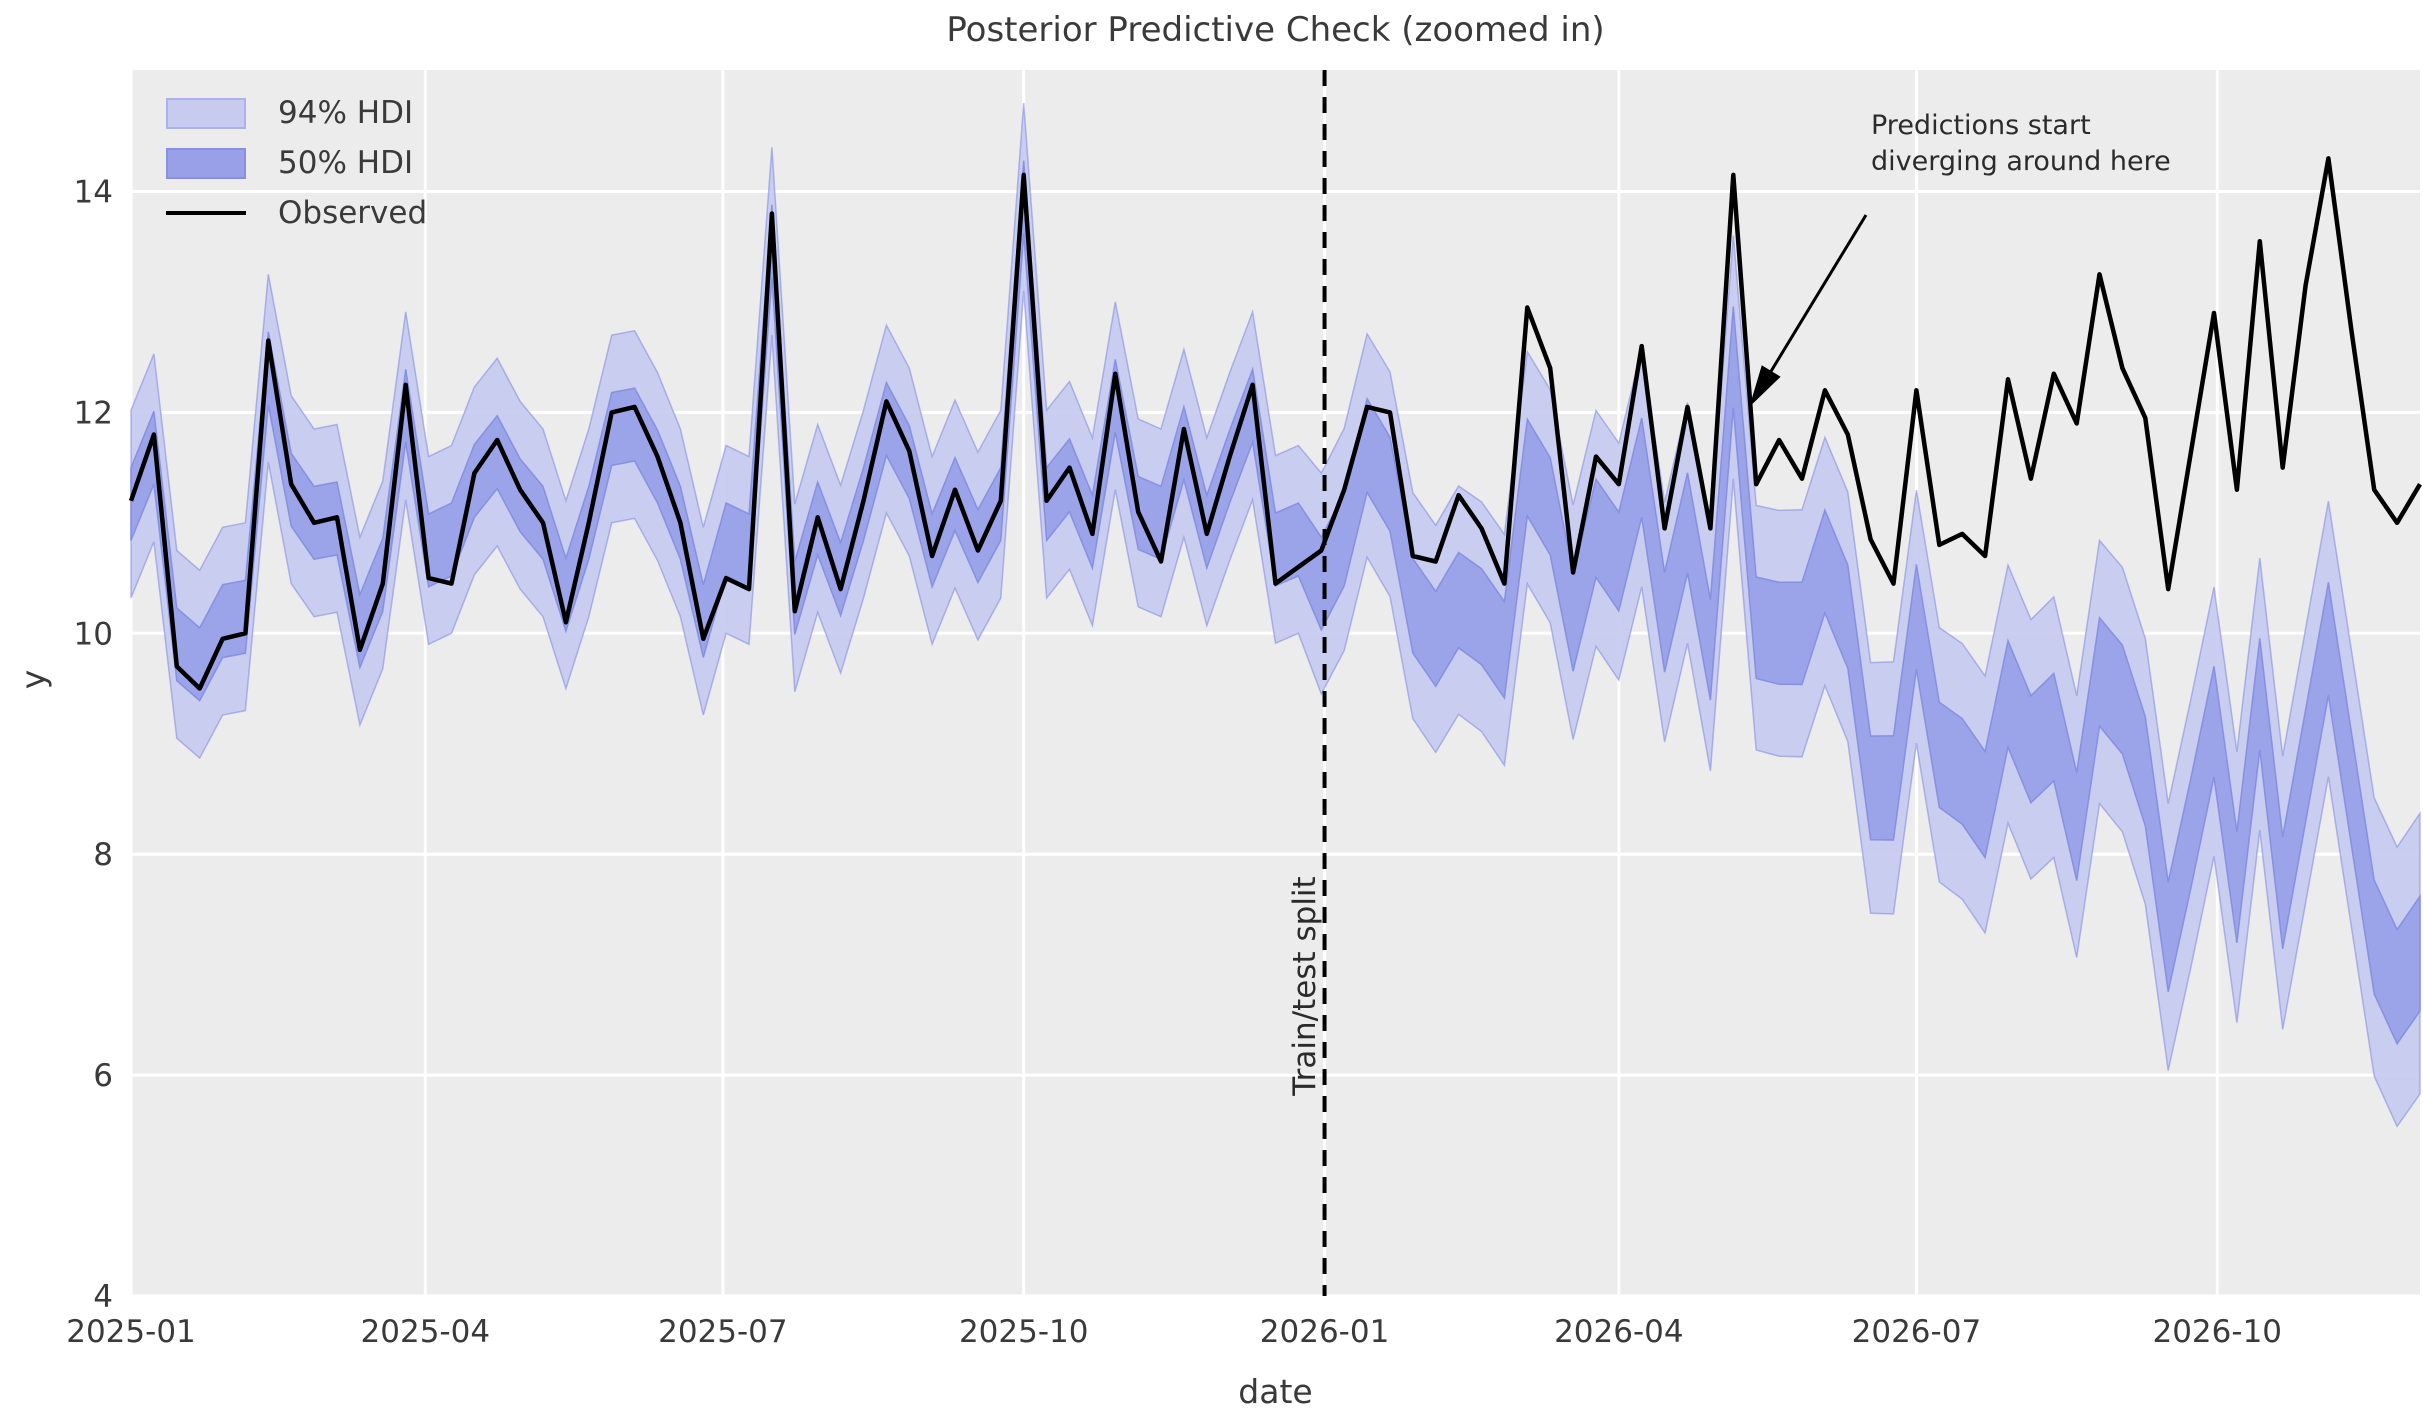 This screenshot has height=1423, width=2423. I want to click on annotation-line-1: Predictions start, so click(1981, 125).